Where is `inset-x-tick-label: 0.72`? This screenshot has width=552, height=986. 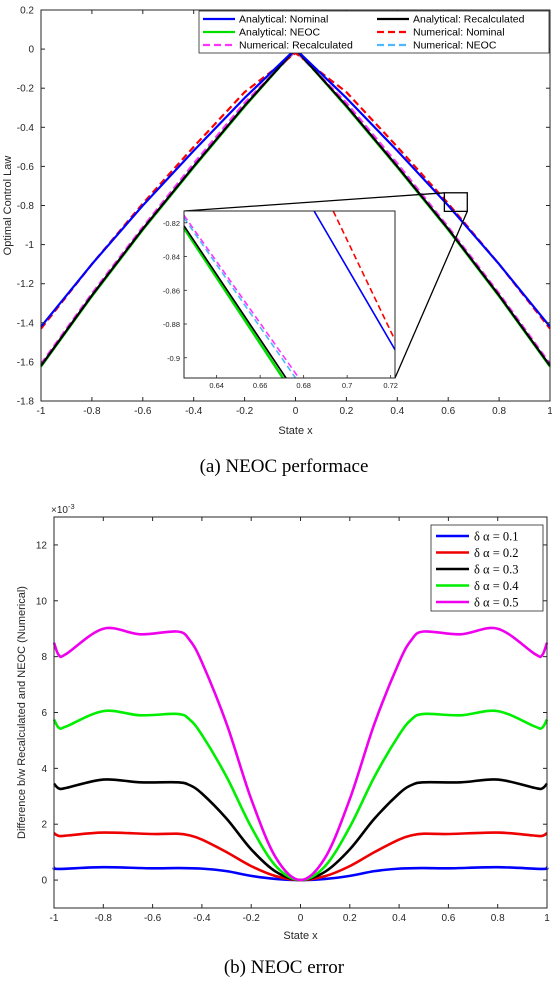
inset-x-tick-label: 0.72 is located at coordinates (390, 385).